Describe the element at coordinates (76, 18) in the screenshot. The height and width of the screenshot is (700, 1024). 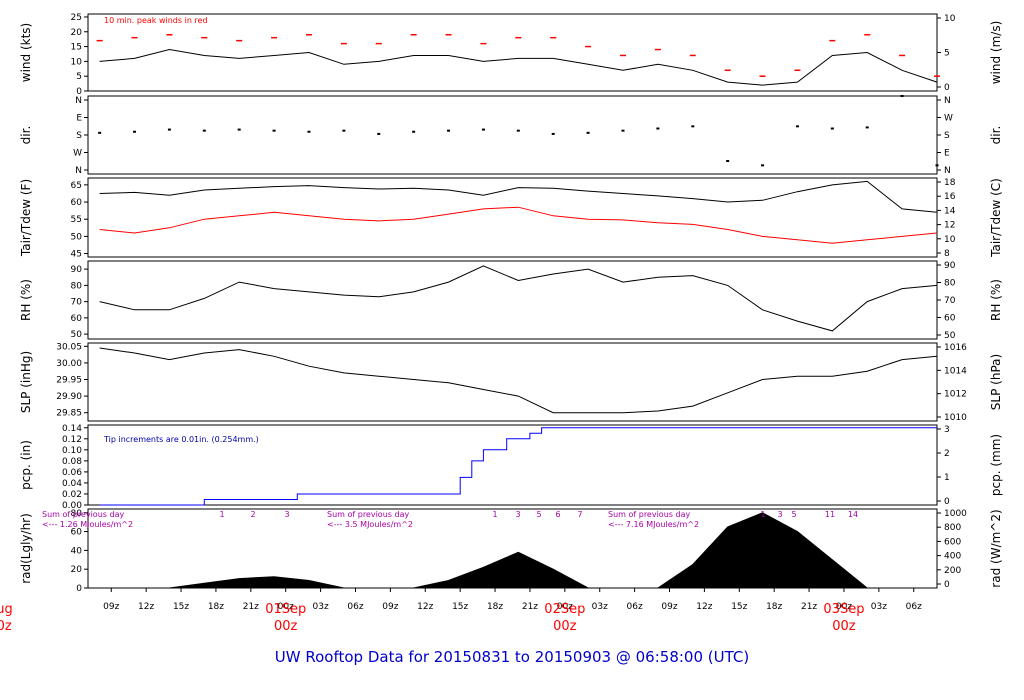
I see `y-tick-label-left: 25` at that location.